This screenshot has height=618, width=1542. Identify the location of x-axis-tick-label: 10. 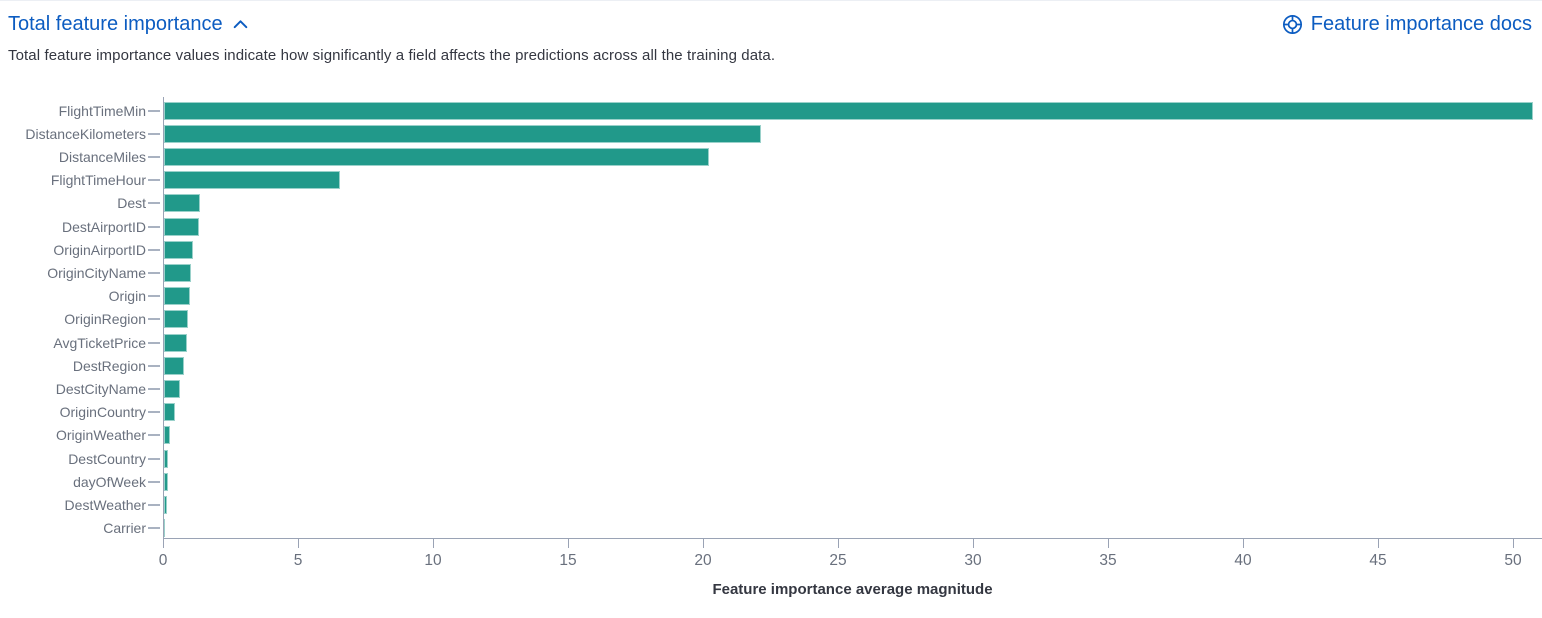
(433, 560).